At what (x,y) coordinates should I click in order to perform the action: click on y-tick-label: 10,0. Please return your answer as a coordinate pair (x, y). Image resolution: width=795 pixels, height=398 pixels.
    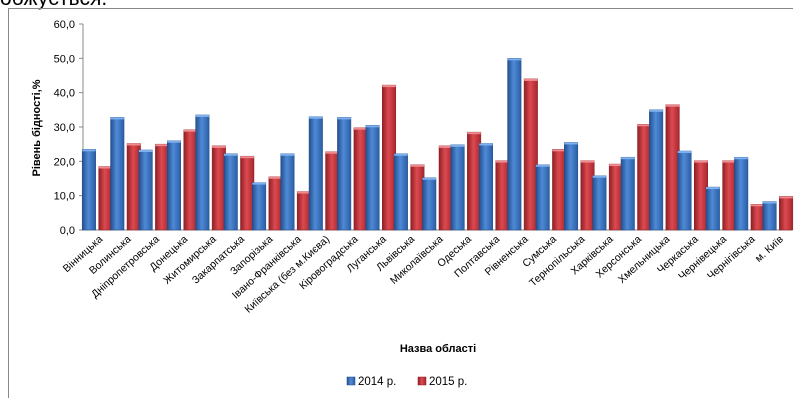
    Looking at the image, I should click on (64, 197).